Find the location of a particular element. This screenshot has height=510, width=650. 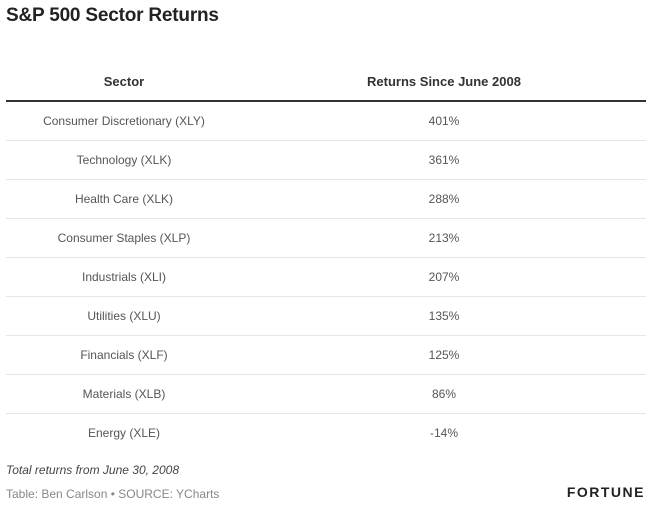

cell-sector: Materials (XLB) is located at coordinates (124, 394).